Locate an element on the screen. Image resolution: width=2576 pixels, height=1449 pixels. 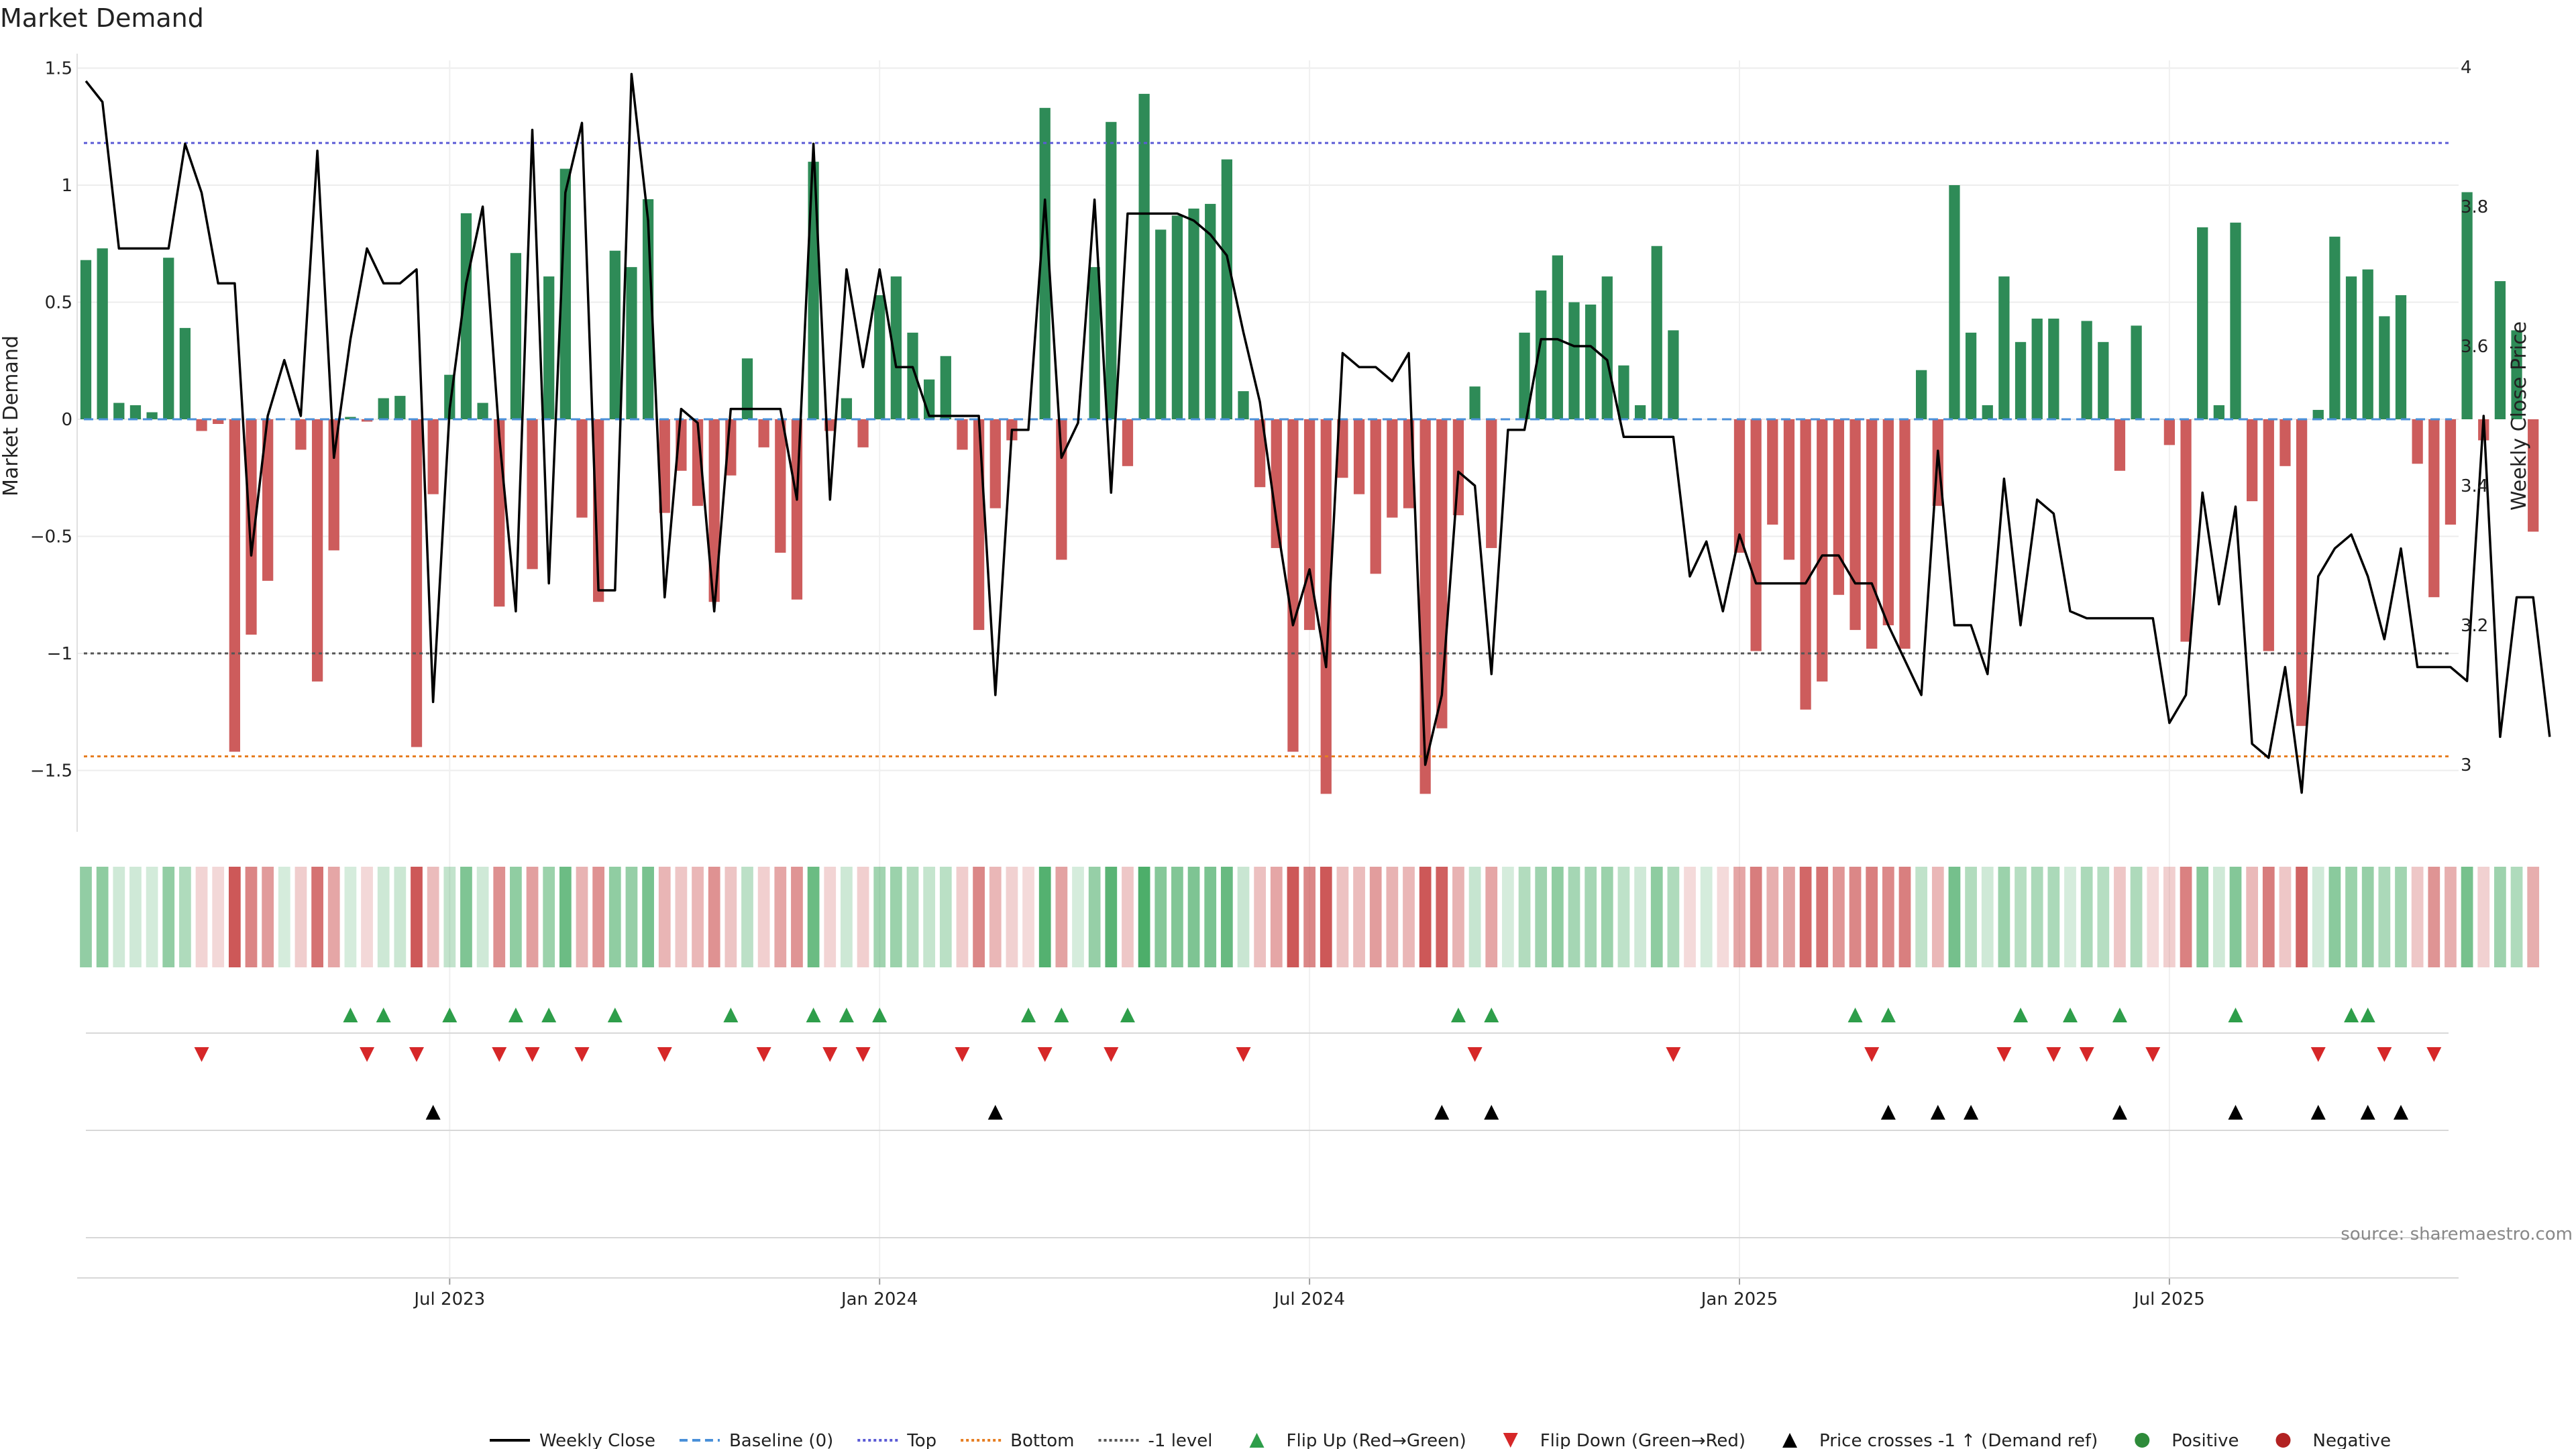
x-tick-label: Jul 2024 is located at coordinates (1309, 1299).